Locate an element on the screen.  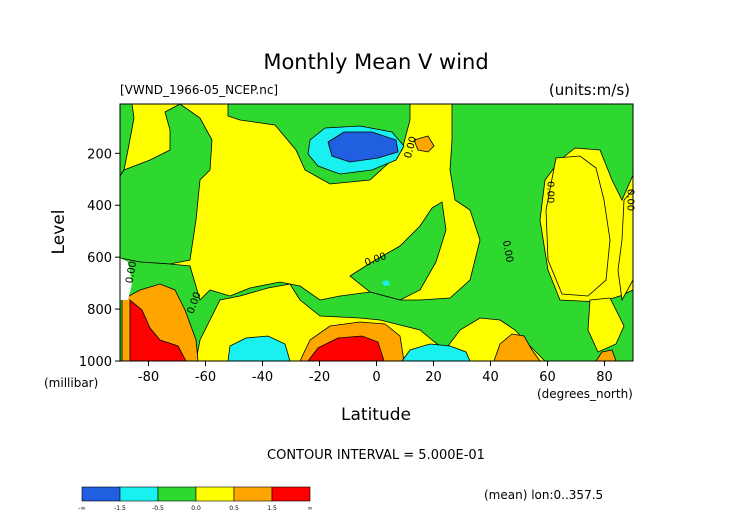
chart-title: Monthly Mean V wind is located at coordinates (375, 62).